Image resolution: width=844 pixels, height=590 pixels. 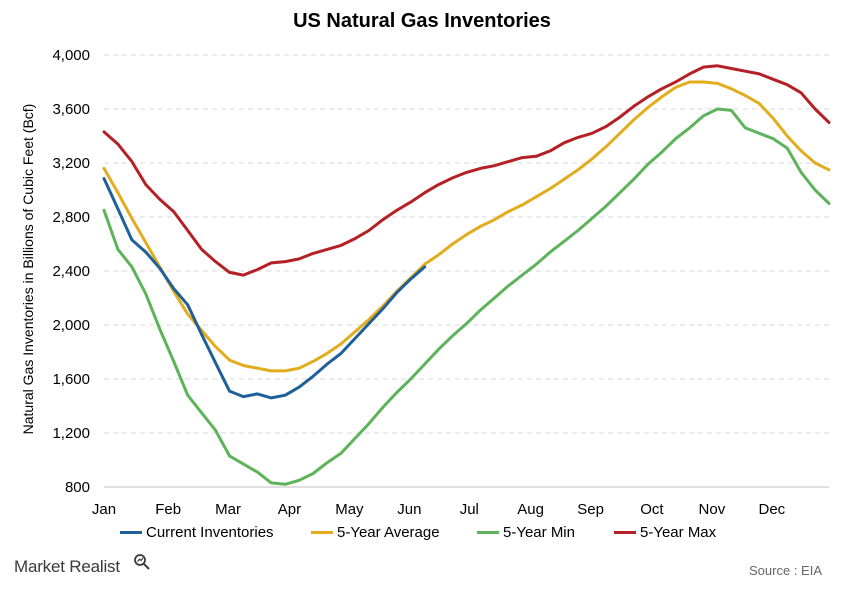 I want to click on x-tick-label: Oct, so click(x=652, y=509).